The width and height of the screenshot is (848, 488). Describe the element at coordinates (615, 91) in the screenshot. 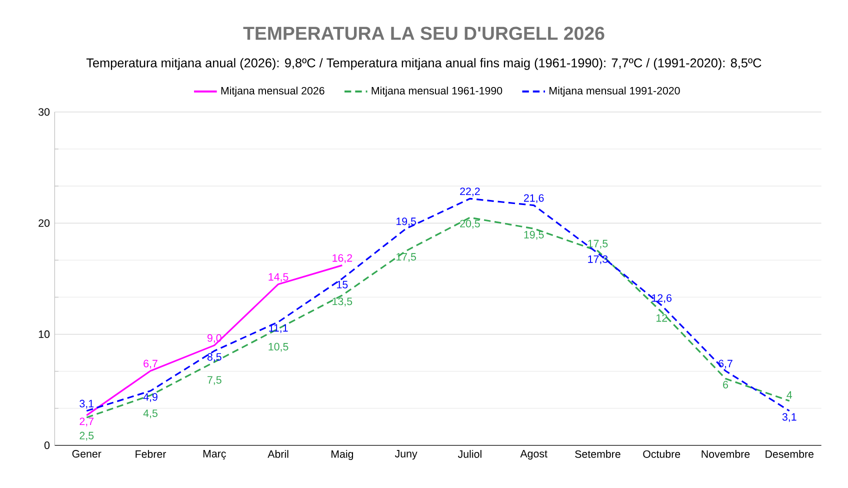

I see `legend-label: Mitjana mensual 1991-2020` at that location.